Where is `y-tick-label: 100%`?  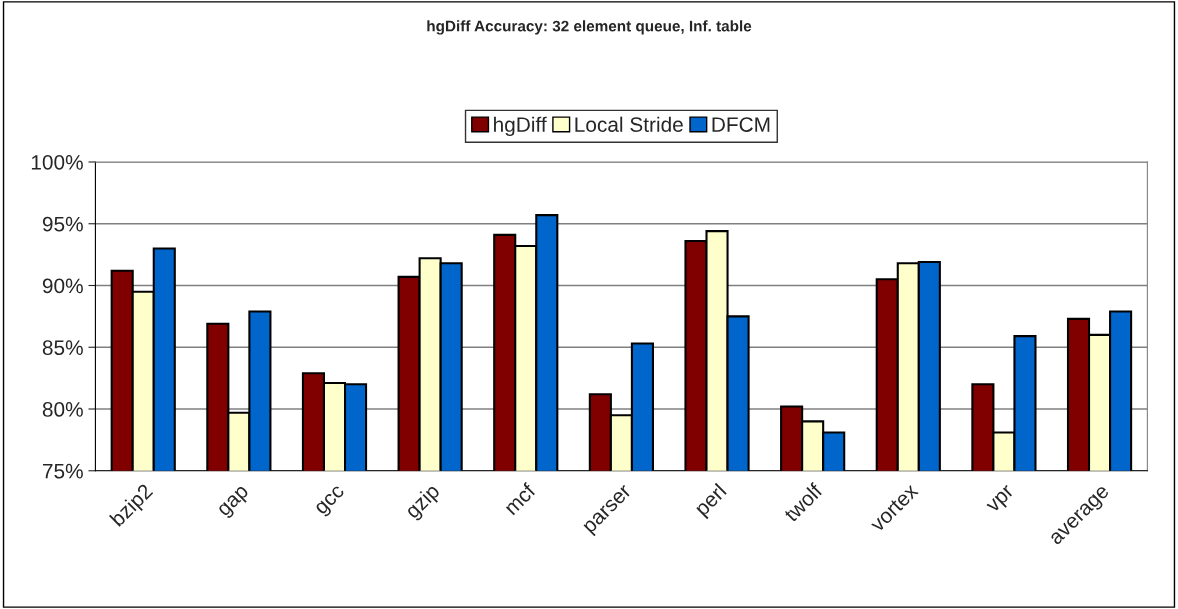
y-tick-label: 100% is located at coordinates (57, 162).